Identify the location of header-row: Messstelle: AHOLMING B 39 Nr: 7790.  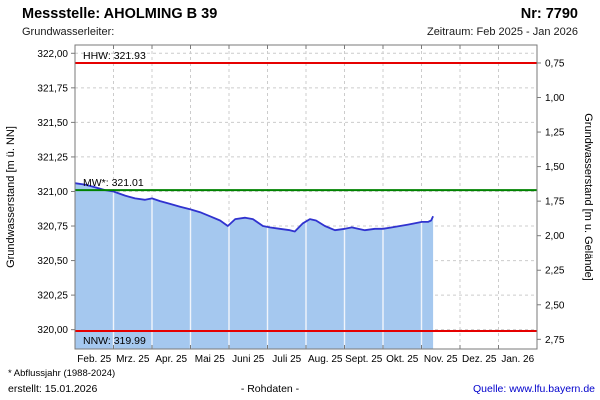
(300, 14).